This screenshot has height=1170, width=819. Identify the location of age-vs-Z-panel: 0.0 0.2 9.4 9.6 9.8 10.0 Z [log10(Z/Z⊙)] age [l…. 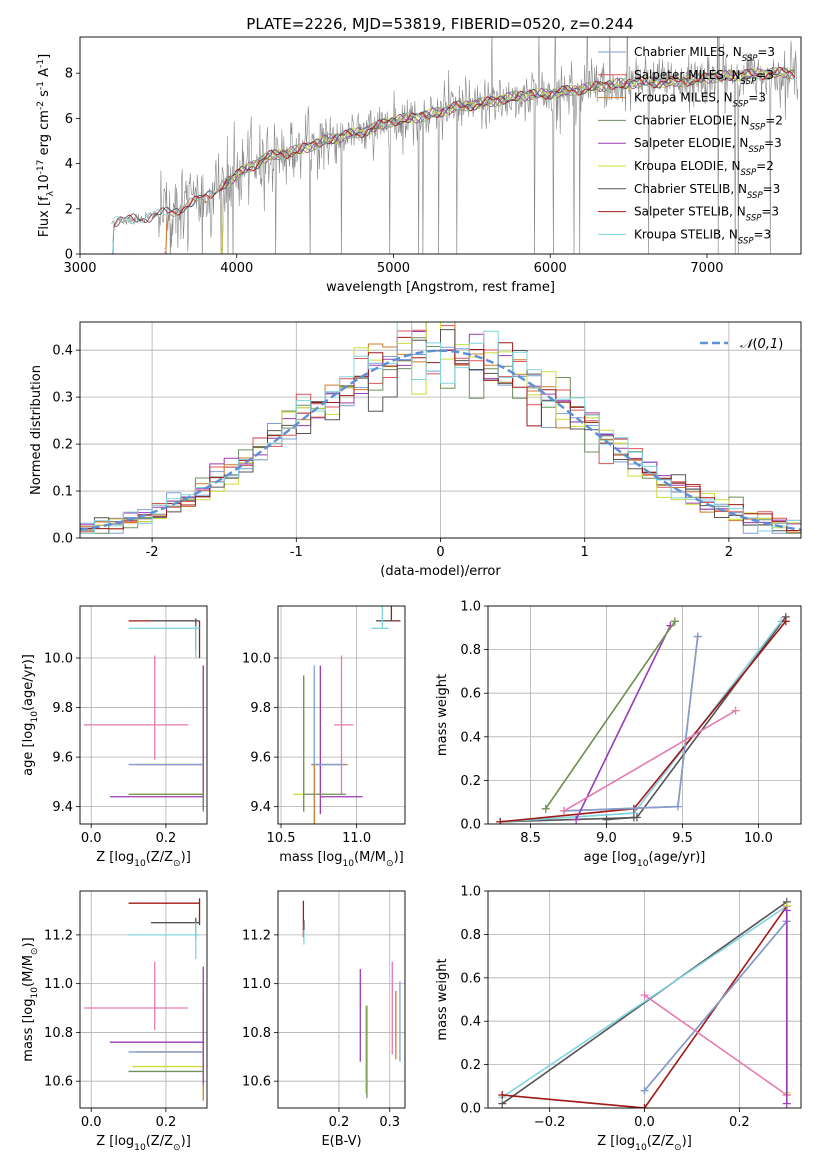
(114, 737).